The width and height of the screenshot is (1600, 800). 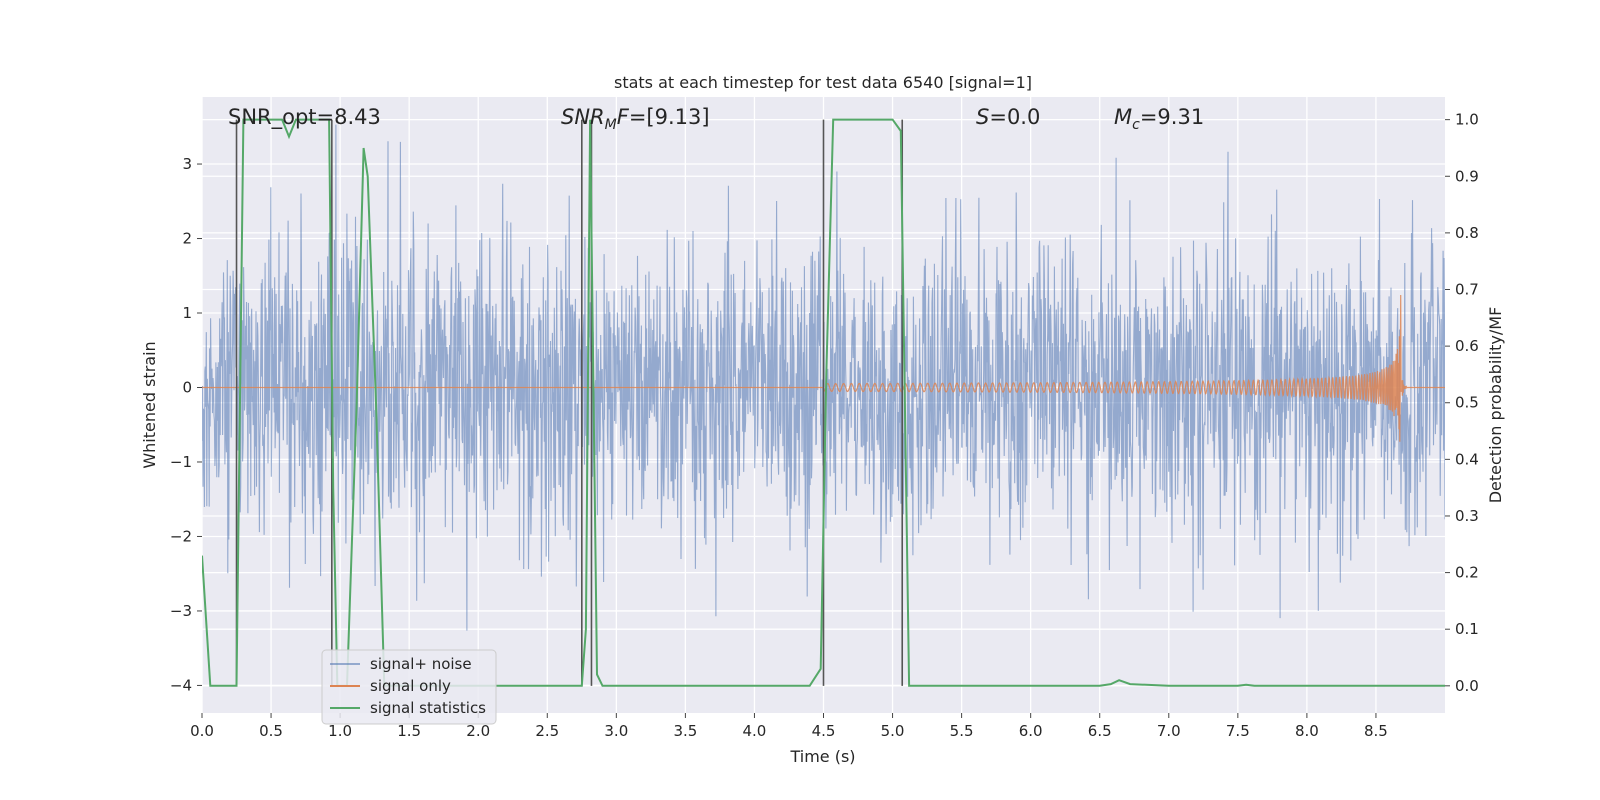 I want to click on x-axis-label: Time (s), so click(x=822, y=756).